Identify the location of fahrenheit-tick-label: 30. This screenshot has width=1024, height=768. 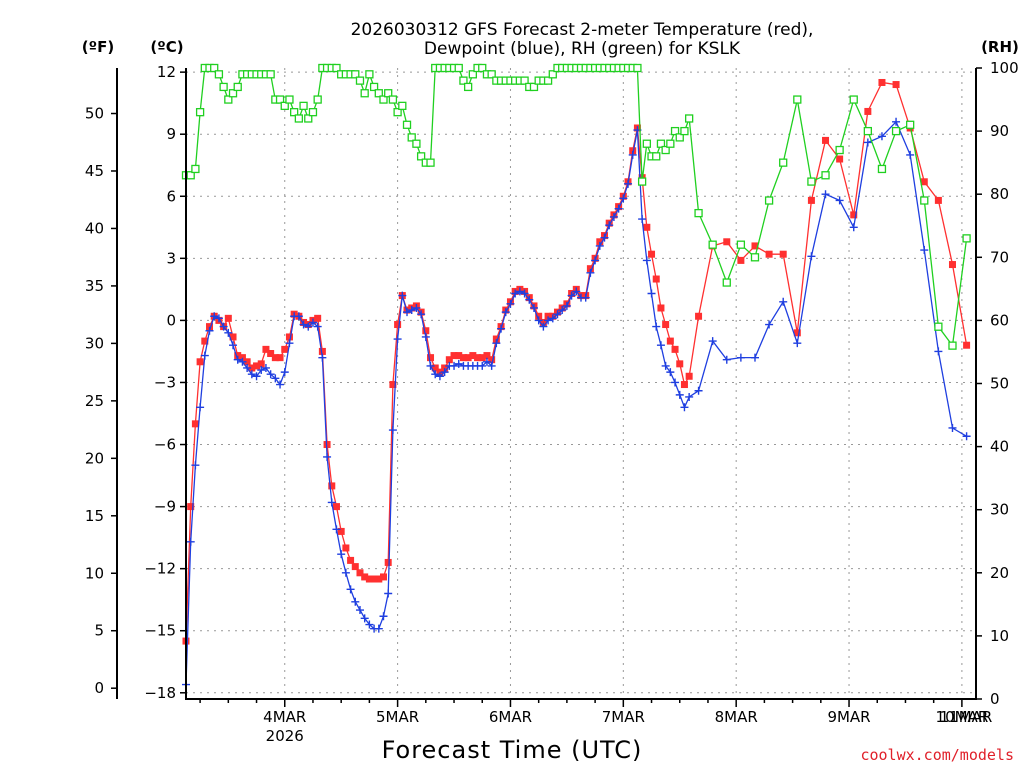
(94, 343).